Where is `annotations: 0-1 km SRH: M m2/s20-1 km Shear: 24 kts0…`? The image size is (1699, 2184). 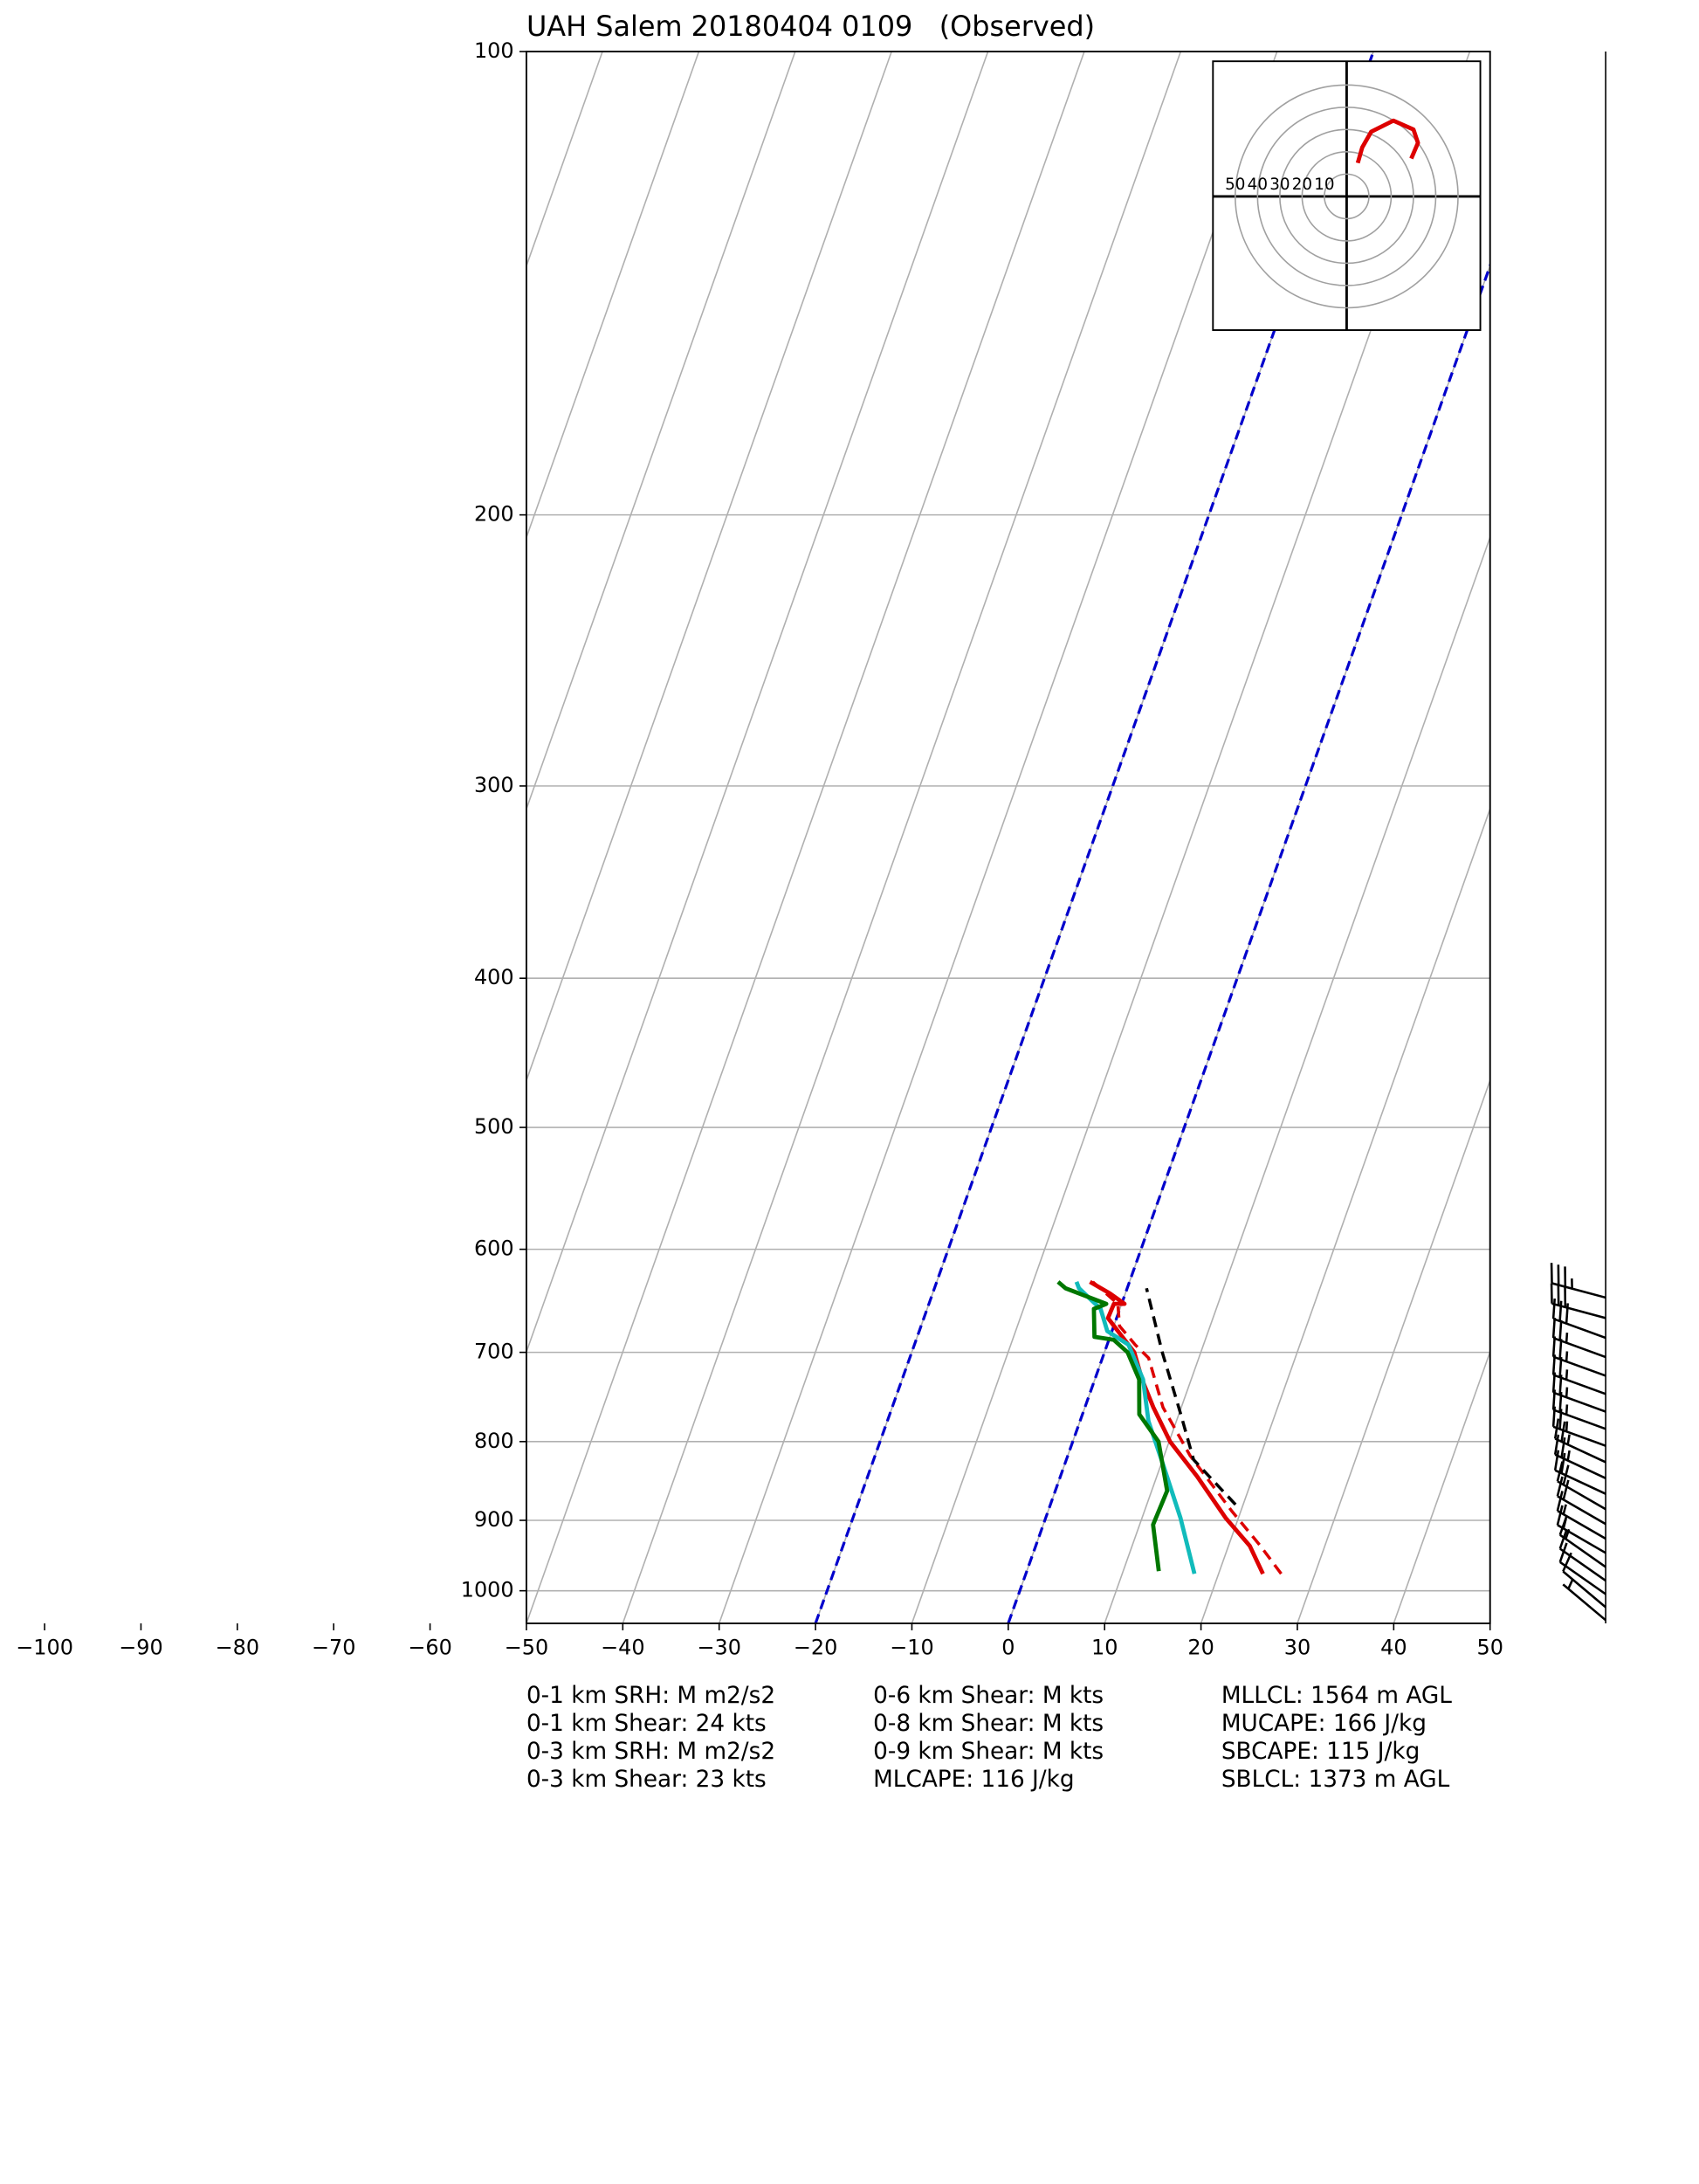
annotations: 0-1 km SRH: M m2/s20-1 km Shear: 24 kts0… is located at coordinates (989, 1738).